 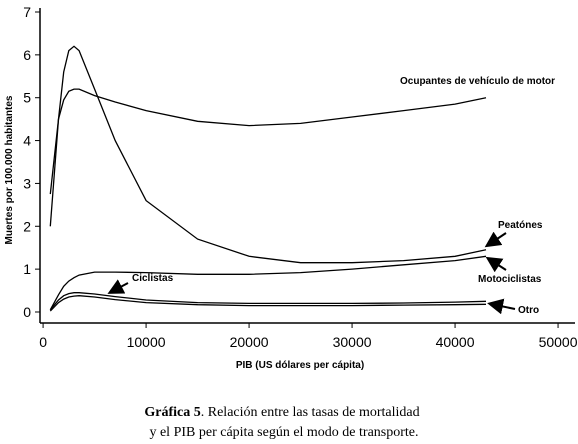 I want to click on y-tick-label: 7, so click(x=27, y=12).